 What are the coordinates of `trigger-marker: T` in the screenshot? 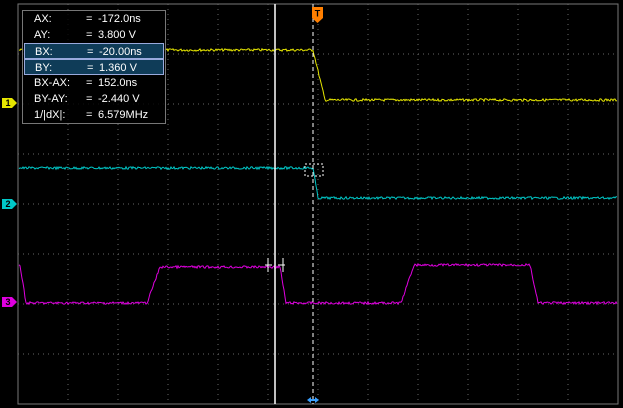 It's located at (317, 15).